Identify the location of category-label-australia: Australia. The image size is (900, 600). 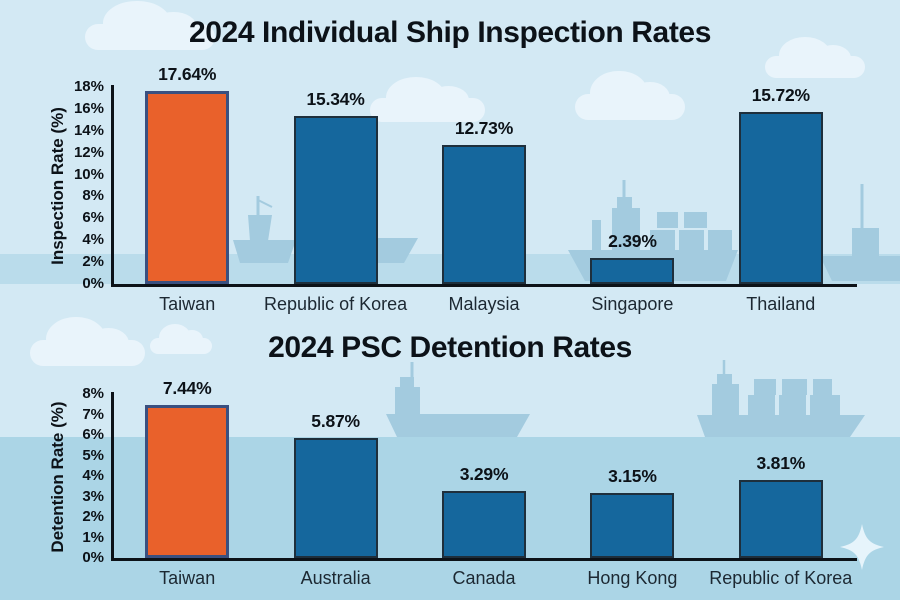
(335, 578).